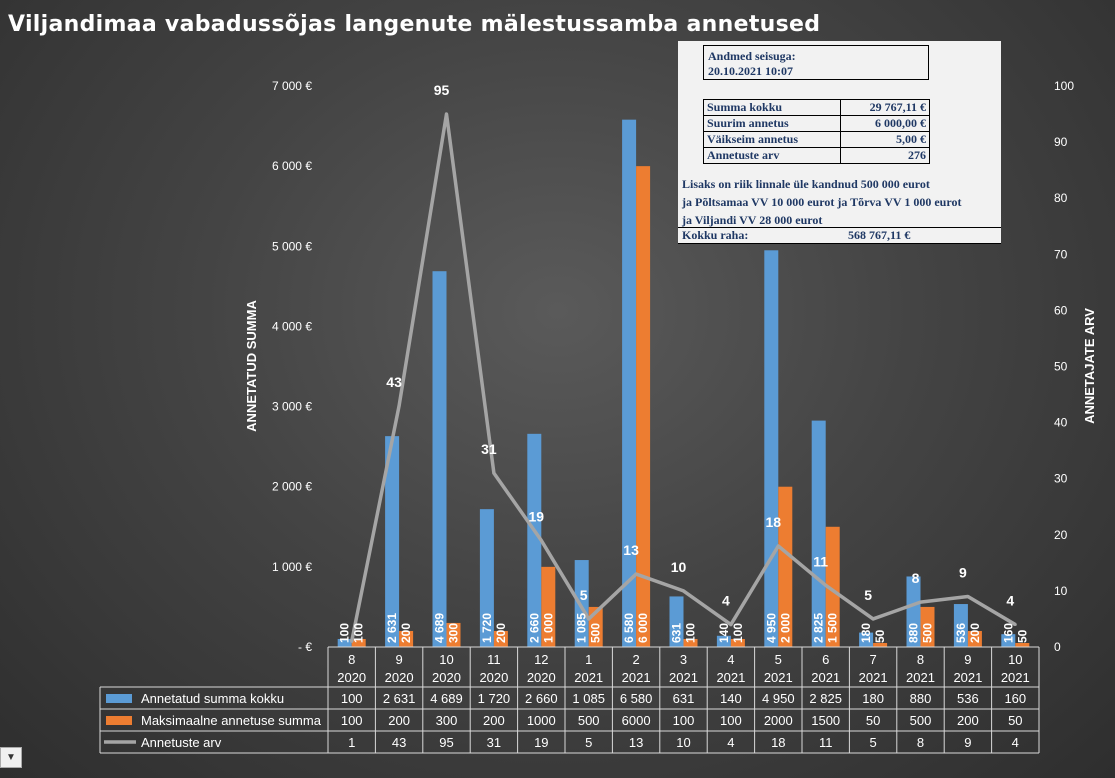 The width and height of the screenshot is (1115, 778). What do you see at coordinates (351, 742) in the screenshot?
I see `table-cell: 1` at bounding box center [351, 742].